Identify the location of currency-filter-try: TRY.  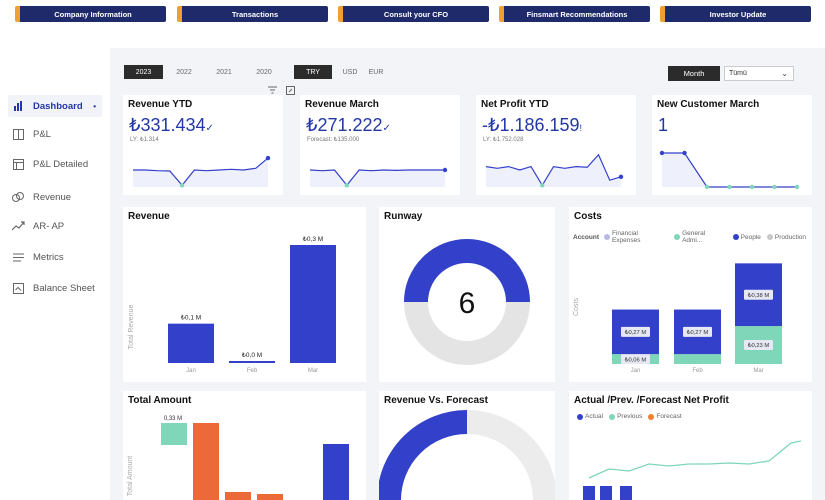
(313, 72).